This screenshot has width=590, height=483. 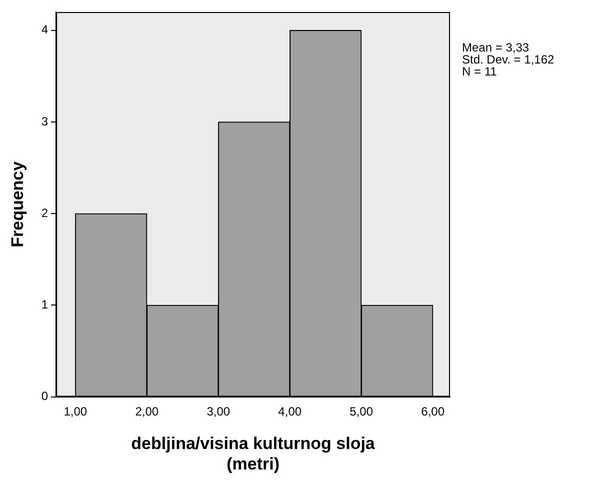 I want to click on x-tick-label: 4,00, so click(x=290, y=411).